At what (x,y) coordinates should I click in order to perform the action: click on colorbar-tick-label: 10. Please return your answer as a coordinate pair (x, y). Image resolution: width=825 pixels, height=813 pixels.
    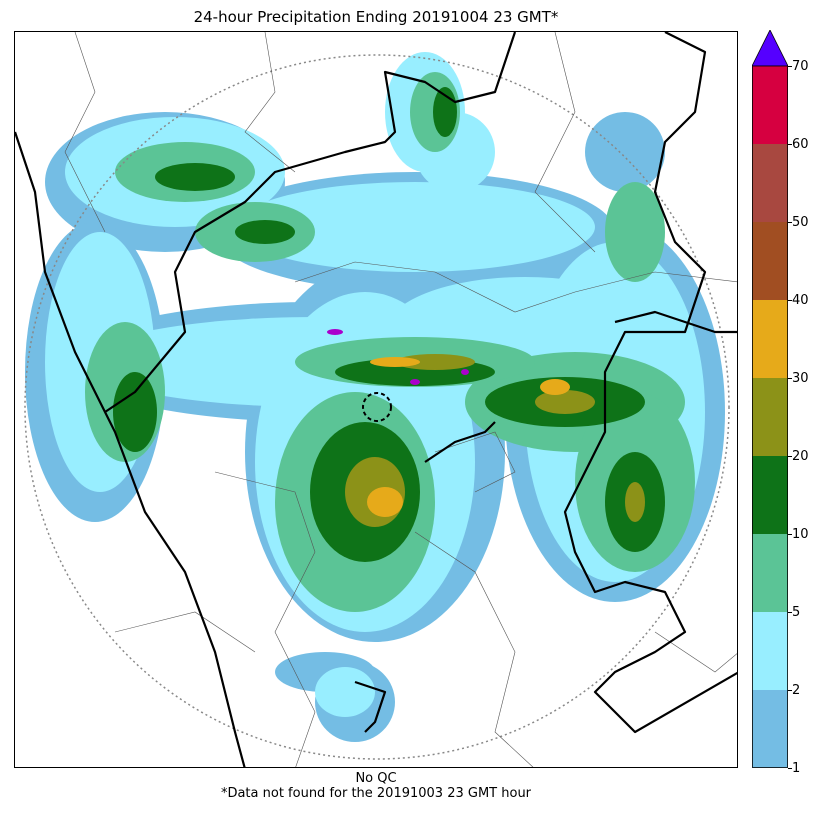
    Looking at the image, I should click on (800, 534).